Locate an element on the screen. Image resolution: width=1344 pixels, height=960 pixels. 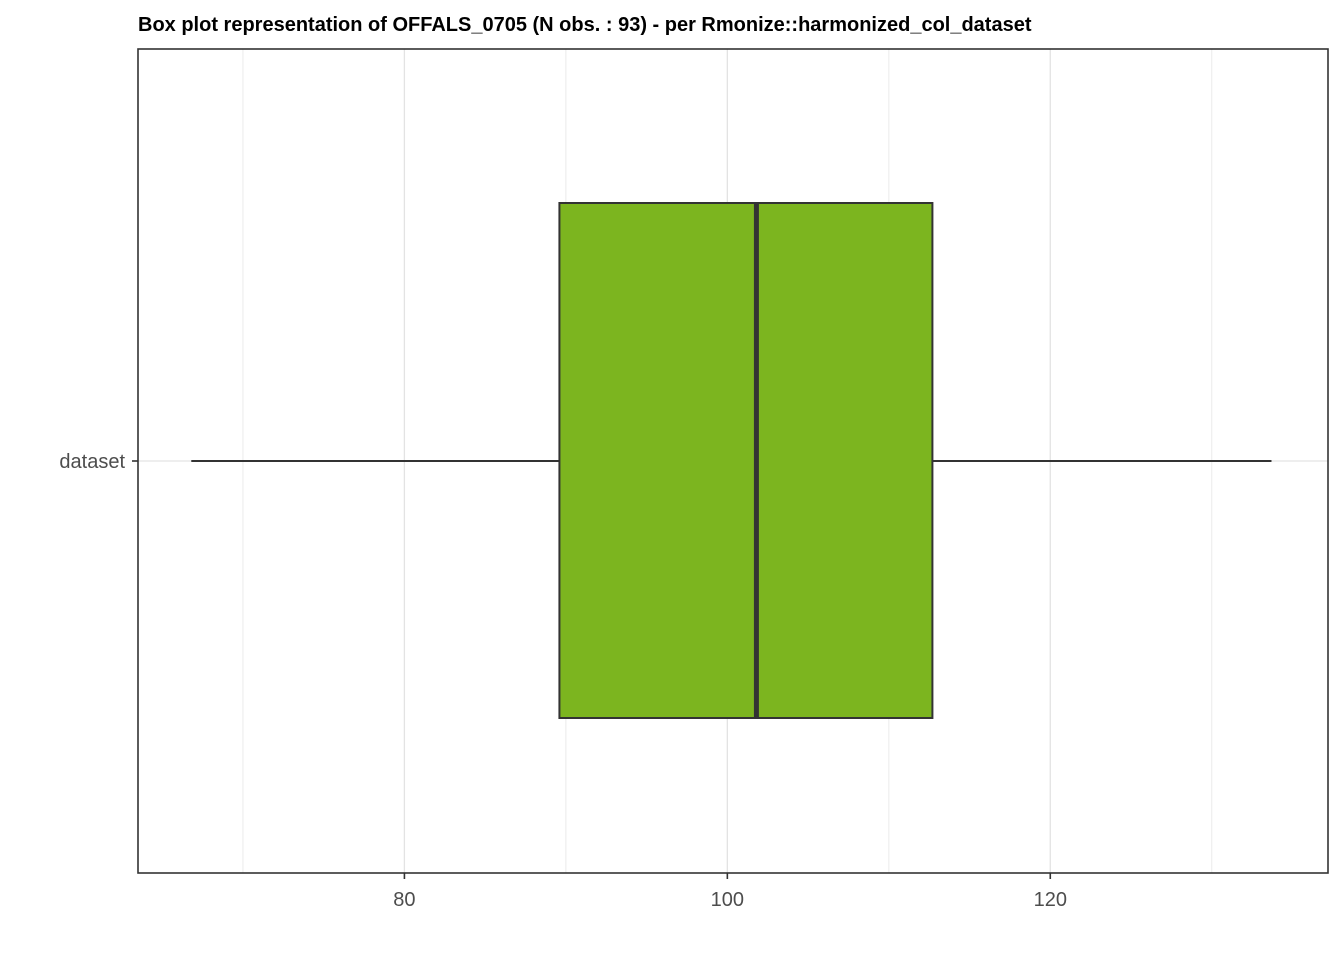
x-tick-label: 80 is located at coordinates (404, 900).